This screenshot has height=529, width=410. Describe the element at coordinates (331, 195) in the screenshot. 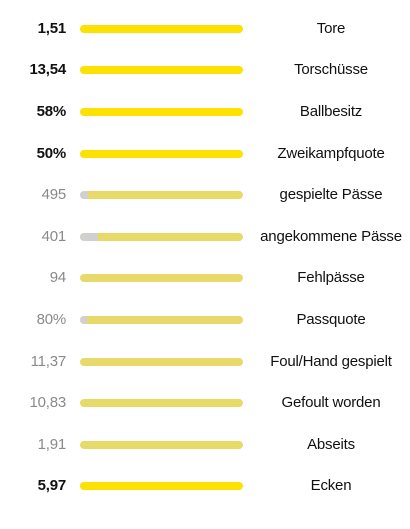

I see `stat-label: gespielte Pässe` at that location.